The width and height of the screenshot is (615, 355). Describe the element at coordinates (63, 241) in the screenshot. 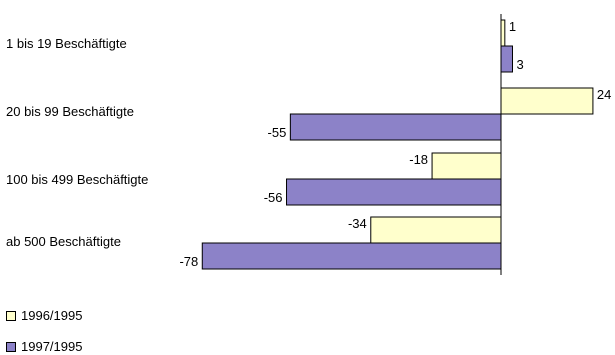

I see `category-label: ab 500 Beschäftigte` at that location.